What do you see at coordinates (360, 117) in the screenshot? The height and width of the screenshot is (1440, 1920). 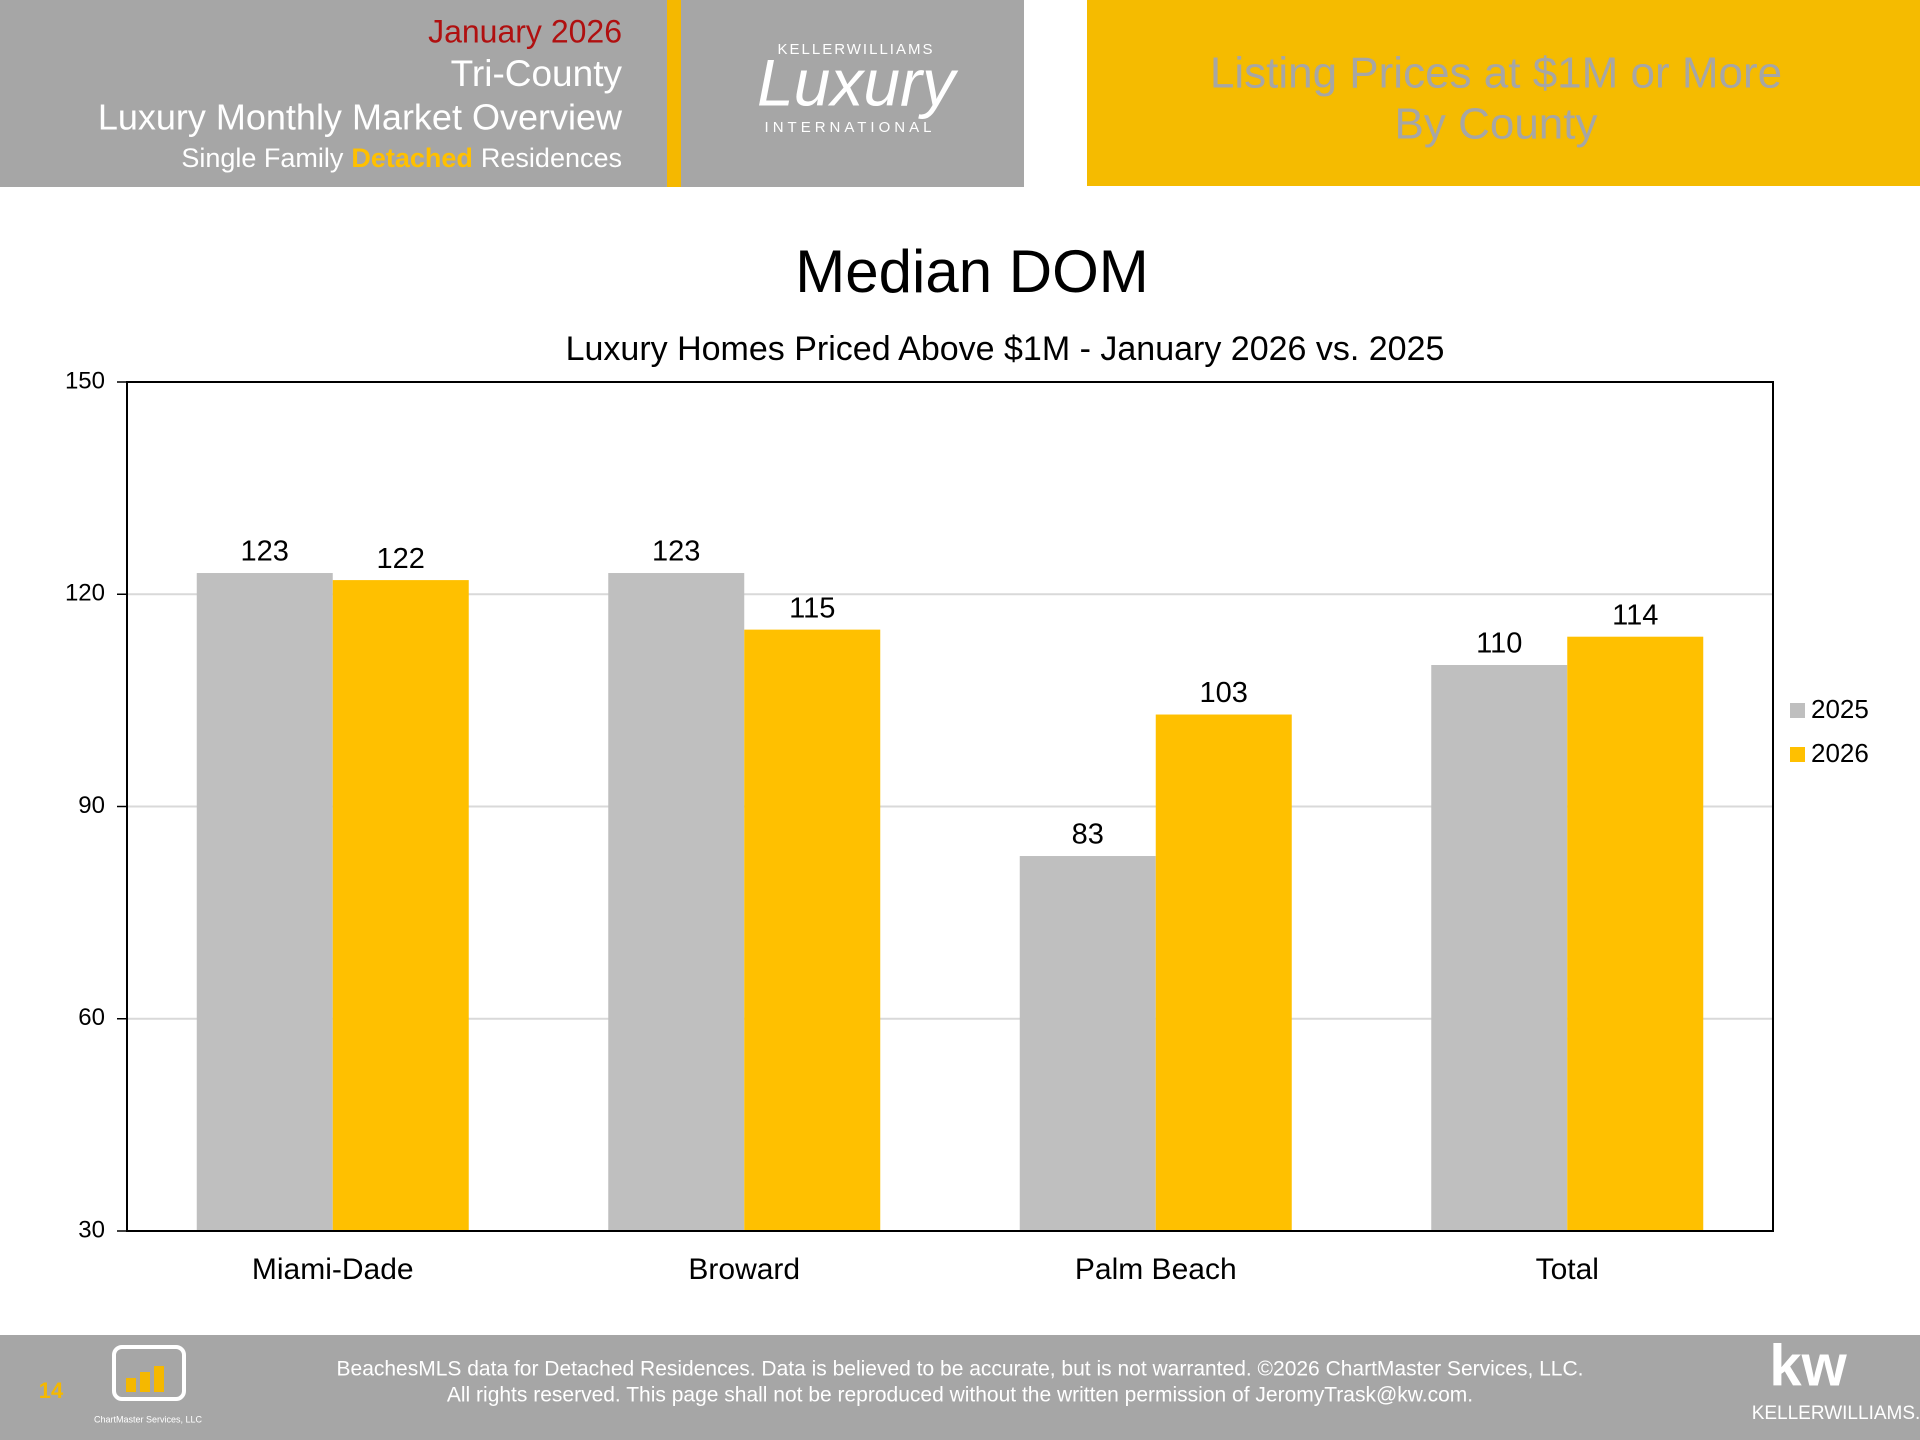 I see `header-title: Luxury Monthly Market Overview` at bounding box center [360, 117].